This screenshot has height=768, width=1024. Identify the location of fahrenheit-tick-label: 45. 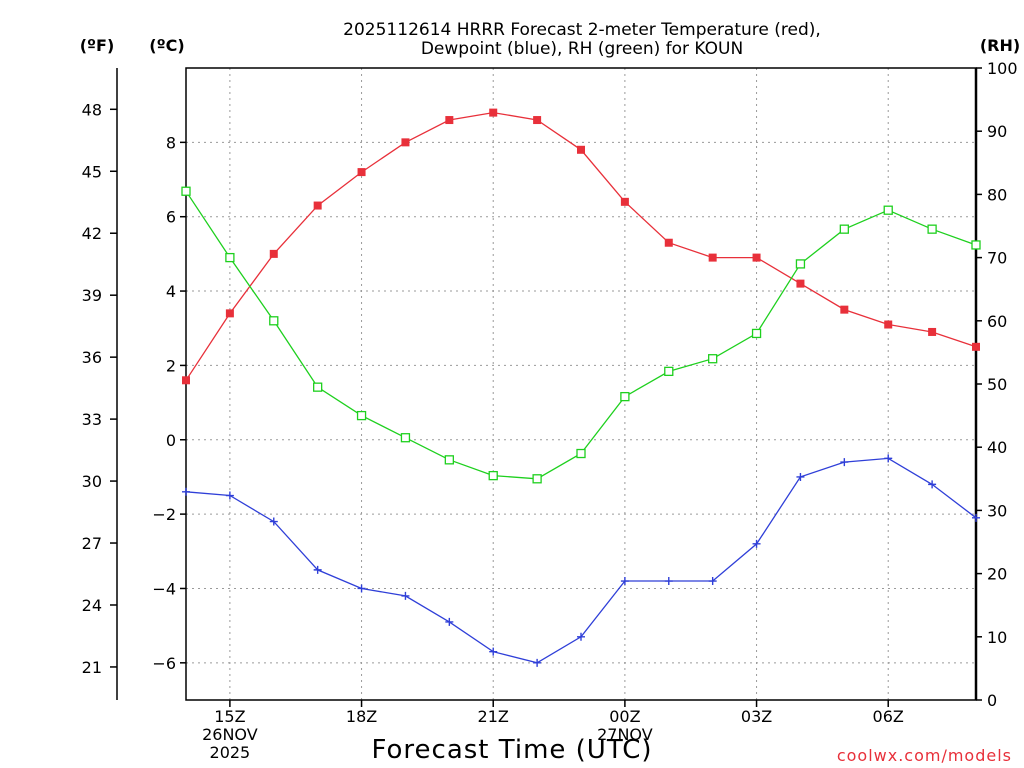
(92, 171).